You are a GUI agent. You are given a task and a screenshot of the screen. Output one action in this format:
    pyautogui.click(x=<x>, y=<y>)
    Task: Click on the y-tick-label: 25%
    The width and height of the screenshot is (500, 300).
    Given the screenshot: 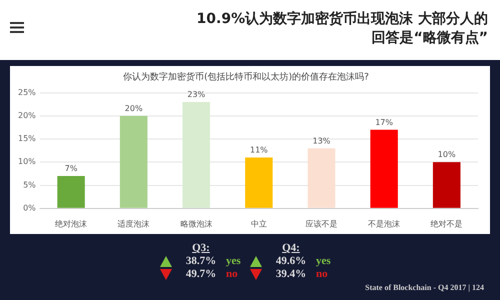 What is the action you would take?
    pyautogui.click(x=27, y=92)
    